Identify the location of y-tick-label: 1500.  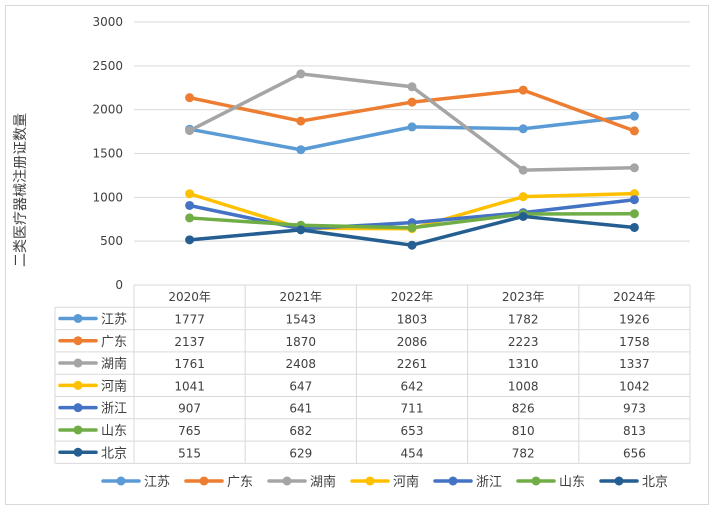
(107, 154).